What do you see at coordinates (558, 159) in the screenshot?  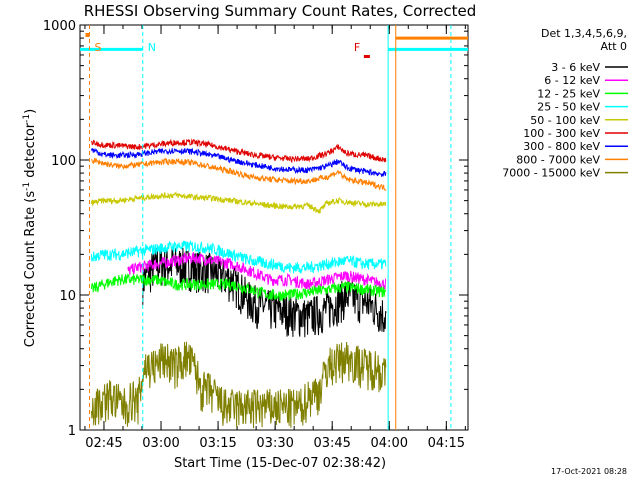 I see `legend-label: 800 - 7000 keV` at bounding box center [558, 159].